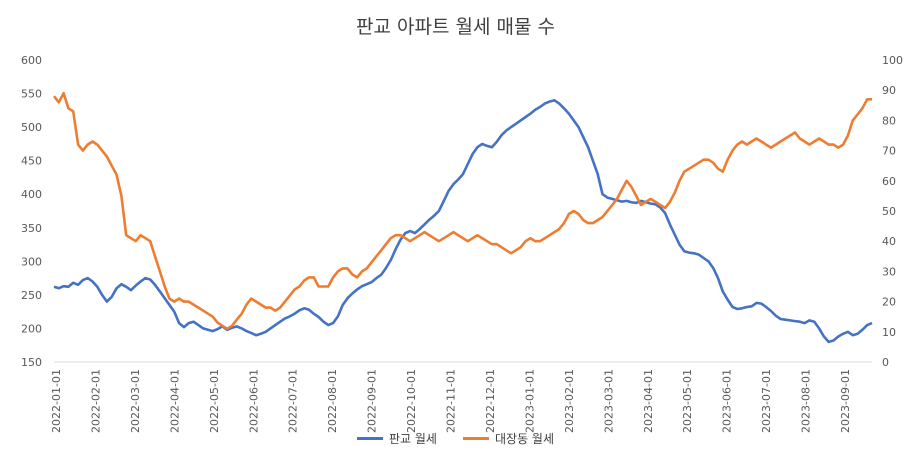  What do you see at coordinates (845, 401) in the screenshot?
I see `x-tick-label: 2023-09-01` at bounding box center [845, 401].